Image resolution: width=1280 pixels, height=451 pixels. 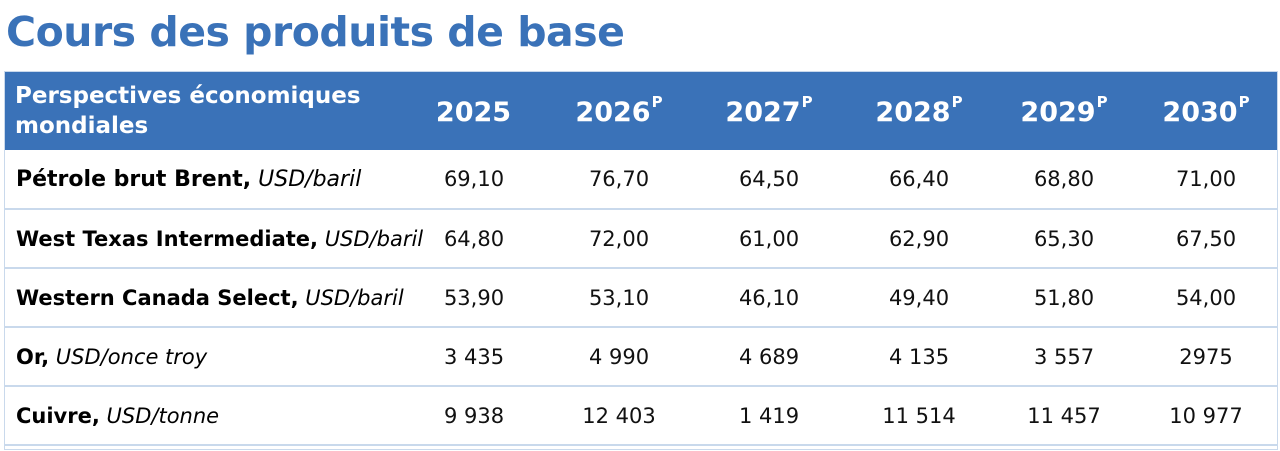 What do you see at coordinates (189, 179) in the screenshot?
I see `row-label-brent: Pétrole brut Brent, USD/baril` at bounding box center [189, 179].